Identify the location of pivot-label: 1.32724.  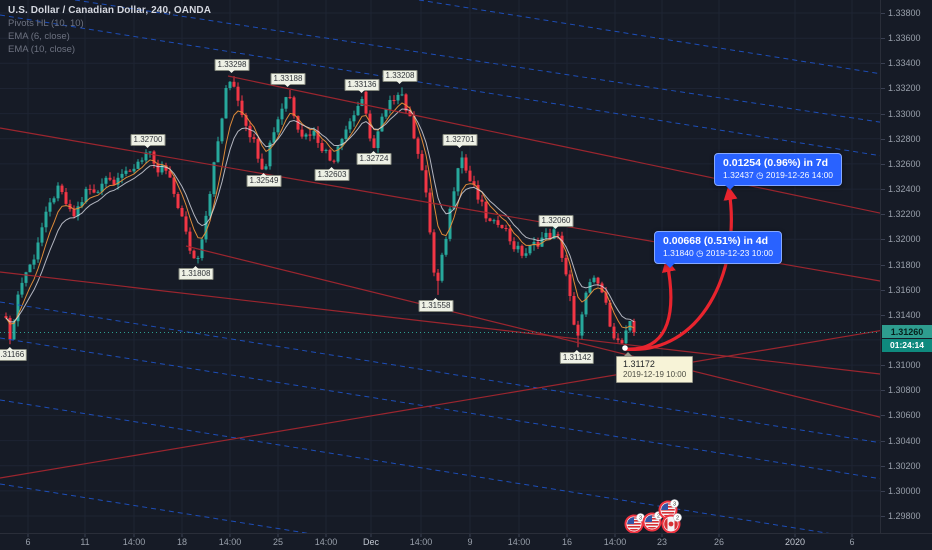
(374, 158).